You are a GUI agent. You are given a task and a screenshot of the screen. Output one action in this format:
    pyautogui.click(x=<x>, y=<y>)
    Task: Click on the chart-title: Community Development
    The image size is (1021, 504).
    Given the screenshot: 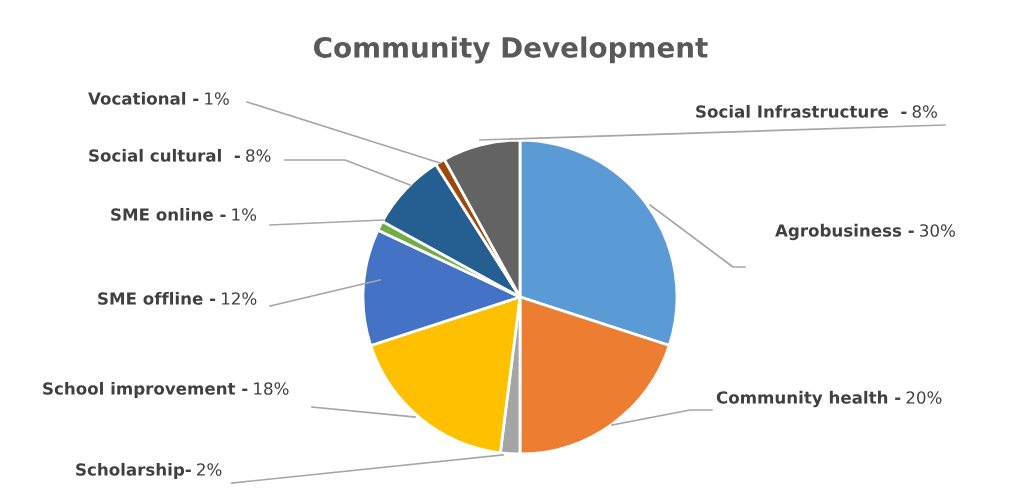 What is the action you would take?
    pyautogui.click(x=511, y=50)
    